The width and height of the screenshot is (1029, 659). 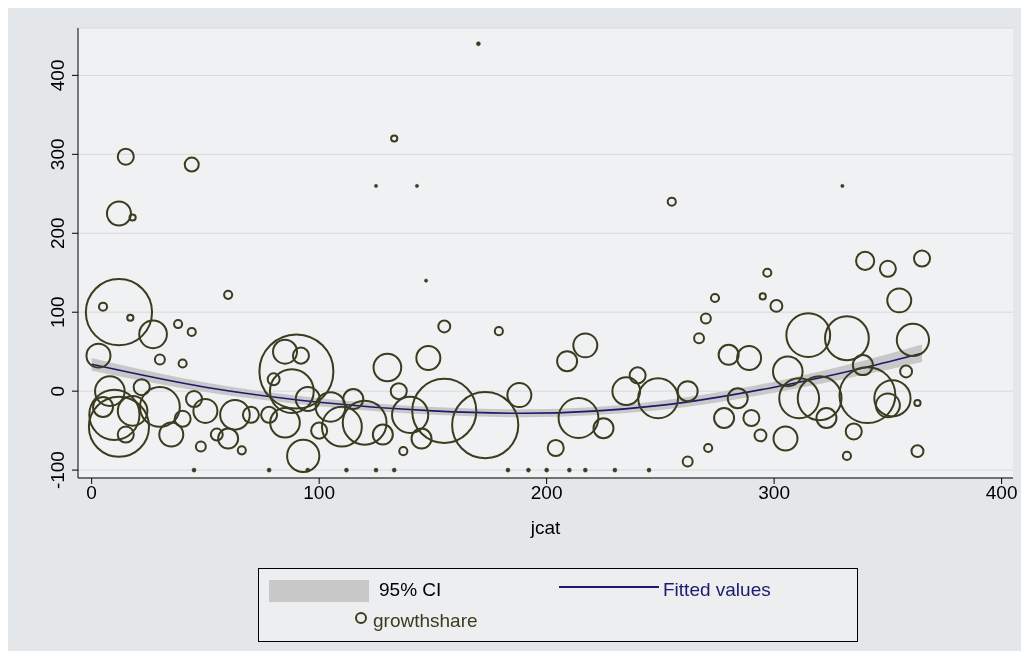 I want to click on text: Fitted values, so click(x=717, y=589).